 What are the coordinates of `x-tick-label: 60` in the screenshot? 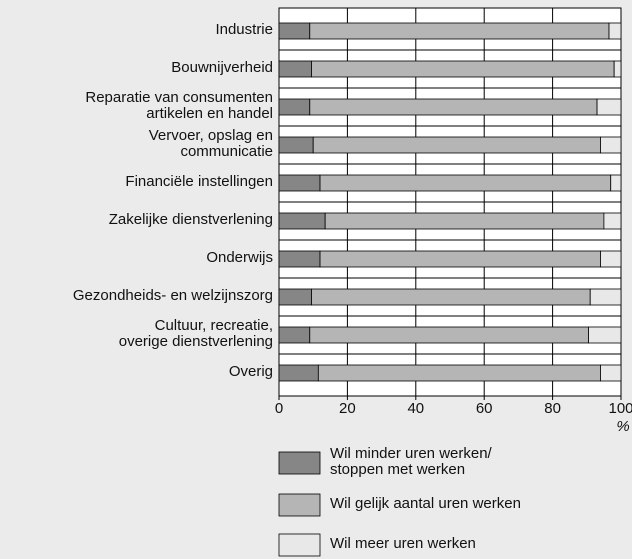 It's located at (484, 408).